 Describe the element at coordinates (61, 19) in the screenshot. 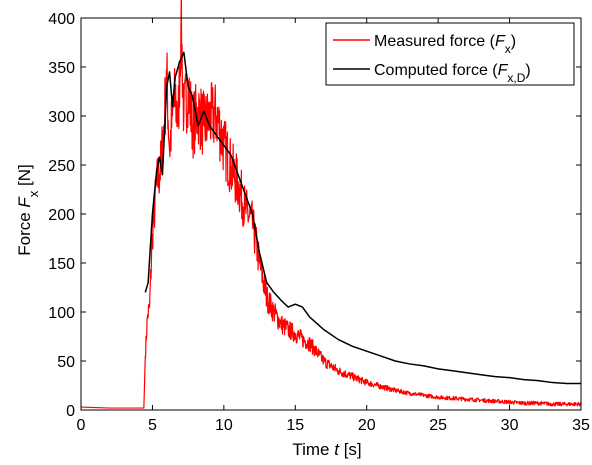

I see `y-tick-label: 400` at that location.